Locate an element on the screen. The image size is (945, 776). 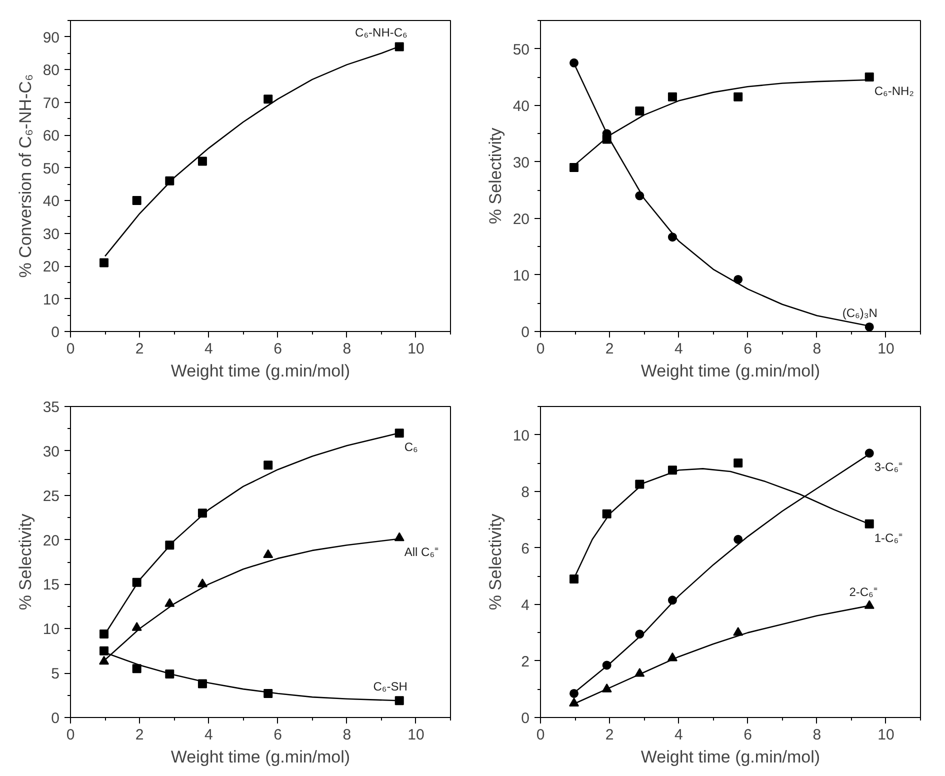
y-tick-label: 4 is located at coordinates (525, 605).